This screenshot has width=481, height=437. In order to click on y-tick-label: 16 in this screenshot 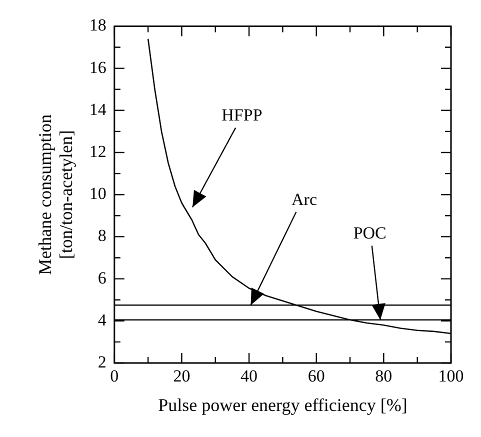, I will do `click(97, 67)`.